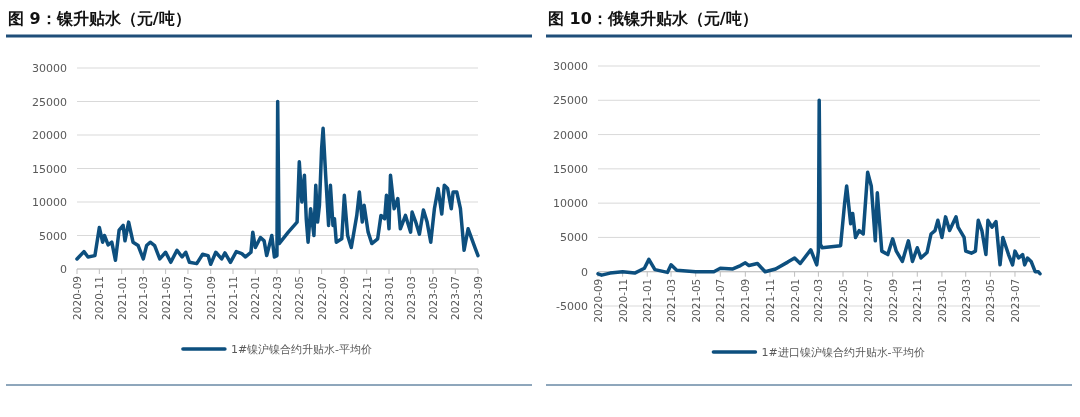 Image resolution: width=1080 pixels, height=417 pixels. I want to click on legend-label: 1#进口镍沪镍合约升贴水-平均价, so click(843, 352).